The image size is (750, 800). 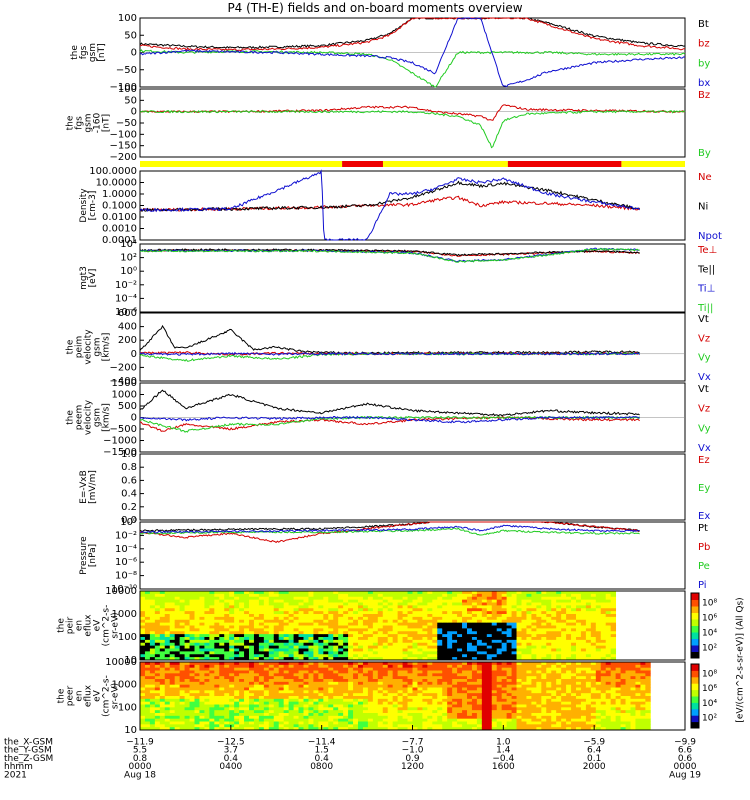 I want to click on legend-entry: Ez, so click(x=704, y=460).